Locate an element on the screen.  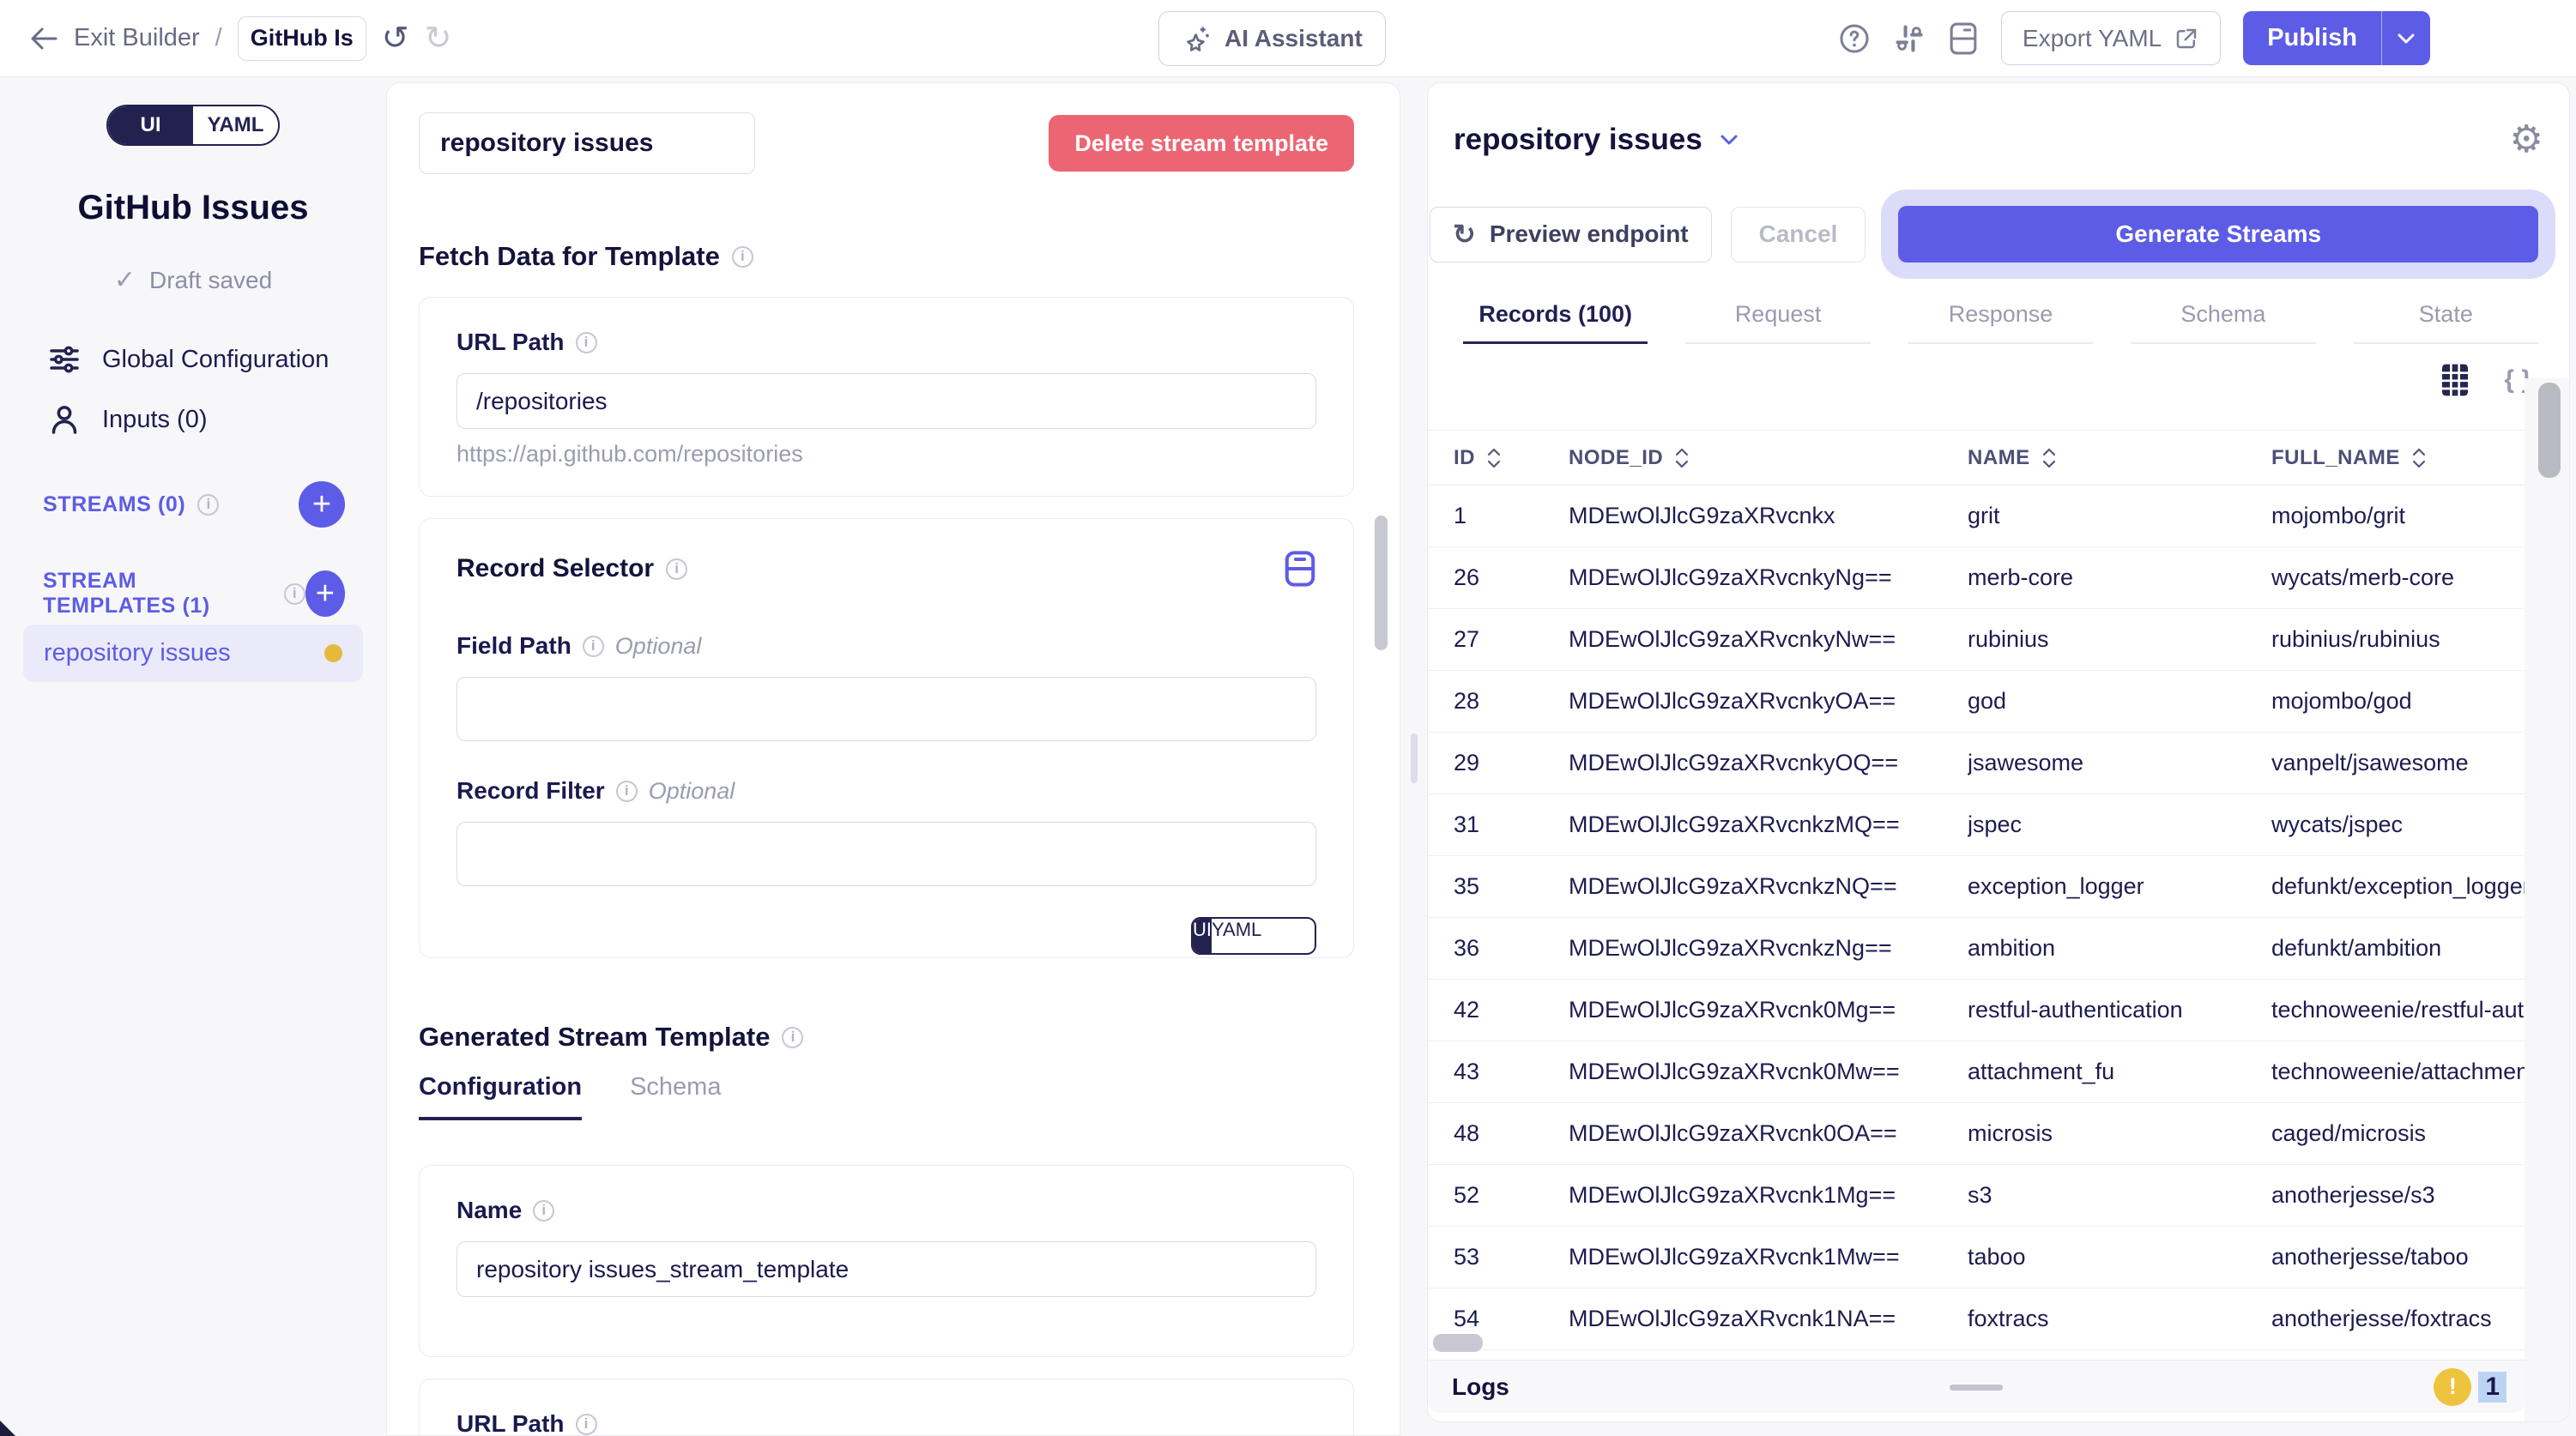
name-card: Name i is located at coordinates (886, 1261).